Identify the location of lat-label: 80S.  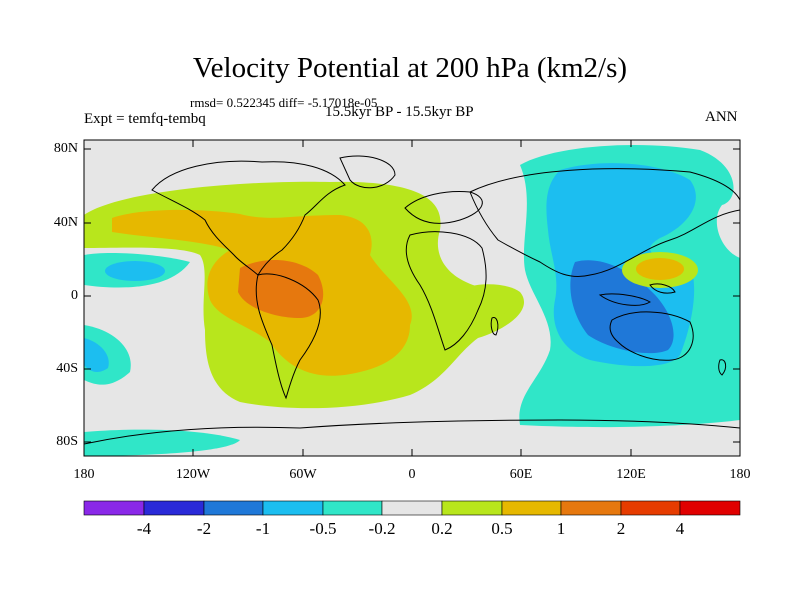
(67, 441).